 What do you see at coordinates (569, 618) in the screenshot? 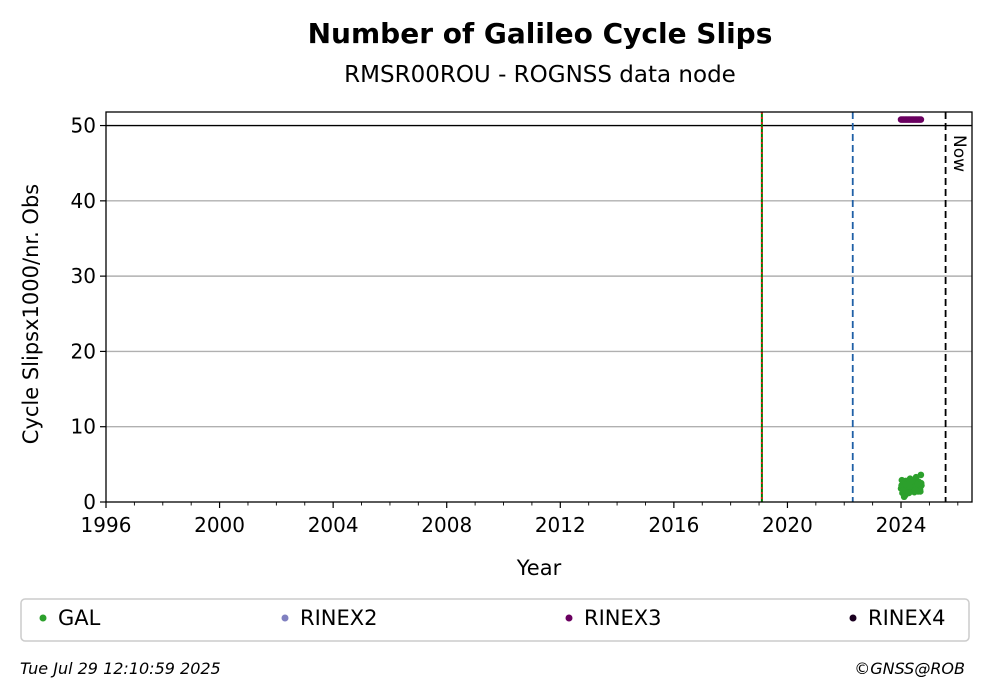
I see `legend-marker-rinex3` at bounding box center [569, 618].